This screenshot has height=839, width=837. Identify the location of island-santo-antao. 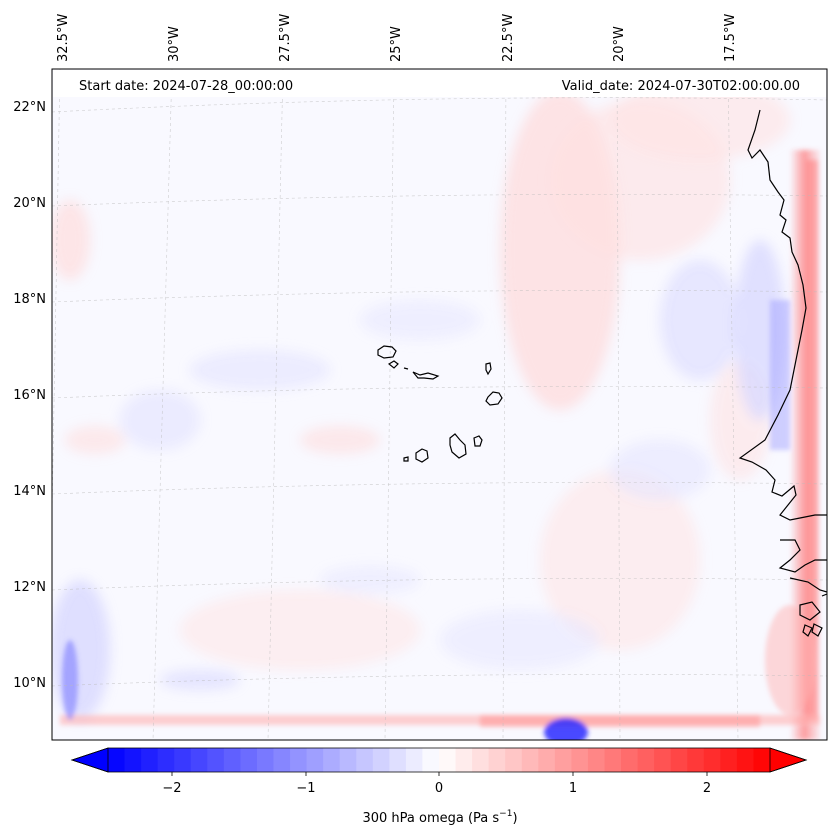
(387, 352).